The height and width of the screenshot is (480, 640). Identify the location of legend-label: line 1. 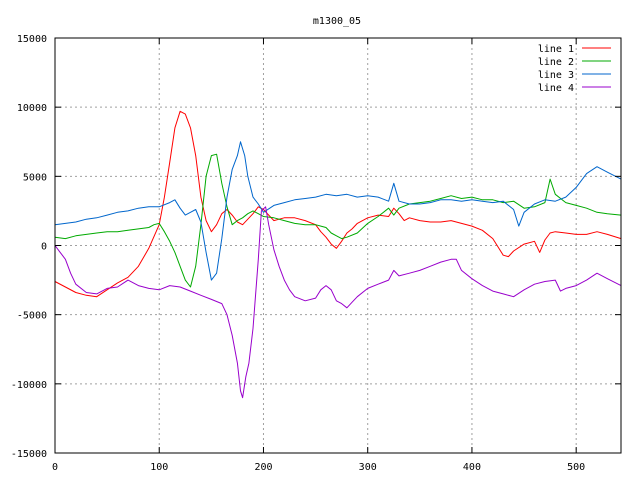
(556, 49).